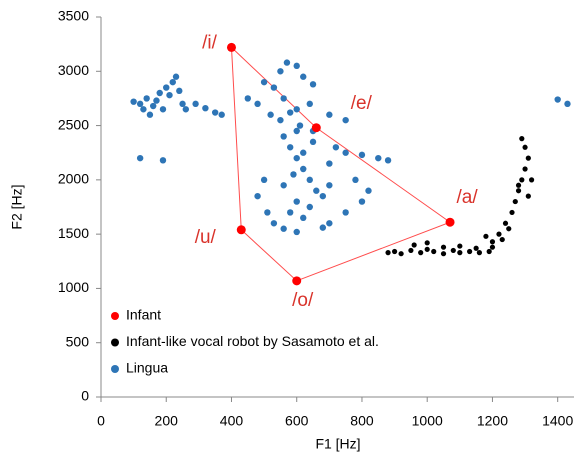  Describe the element at coordinates (206, 237) in the screenshot. I see `vowel-label: /u/` at that location.